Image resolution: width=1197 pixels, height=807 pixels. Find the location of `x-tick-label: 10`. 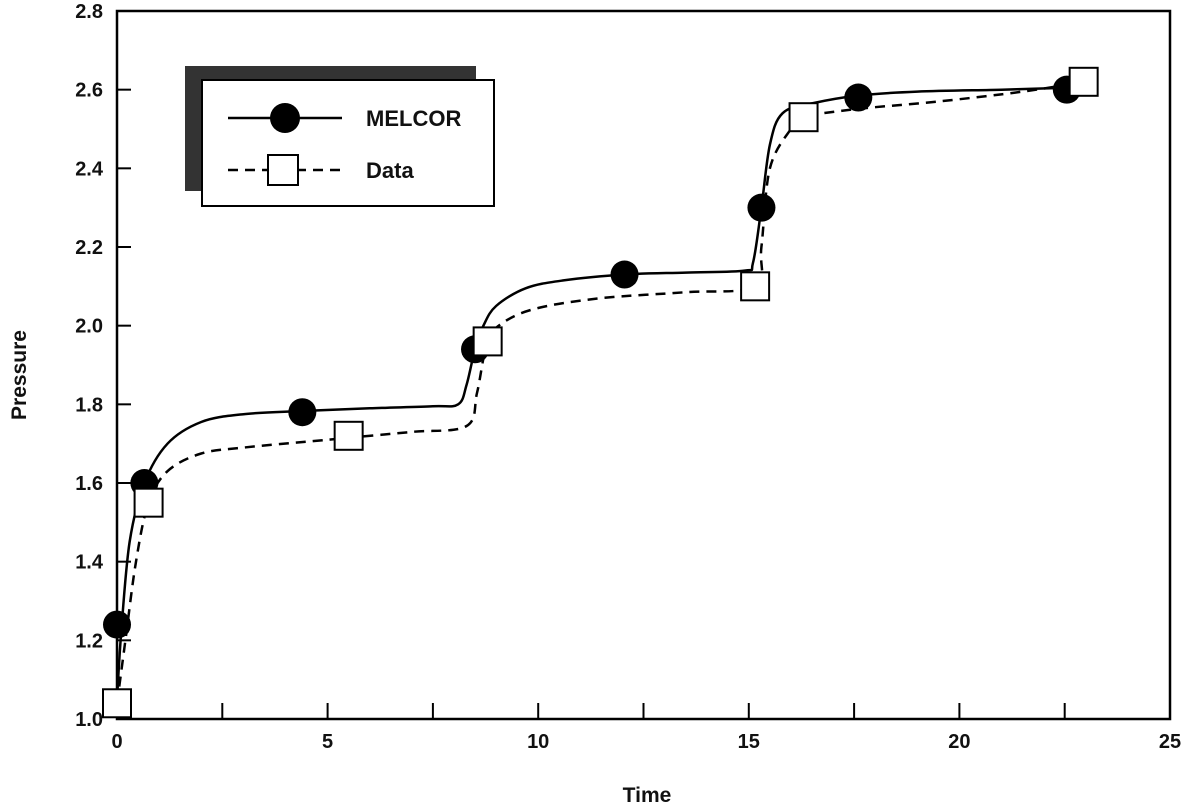

x-tick-label: 10 is located at coordinates (538, 742).